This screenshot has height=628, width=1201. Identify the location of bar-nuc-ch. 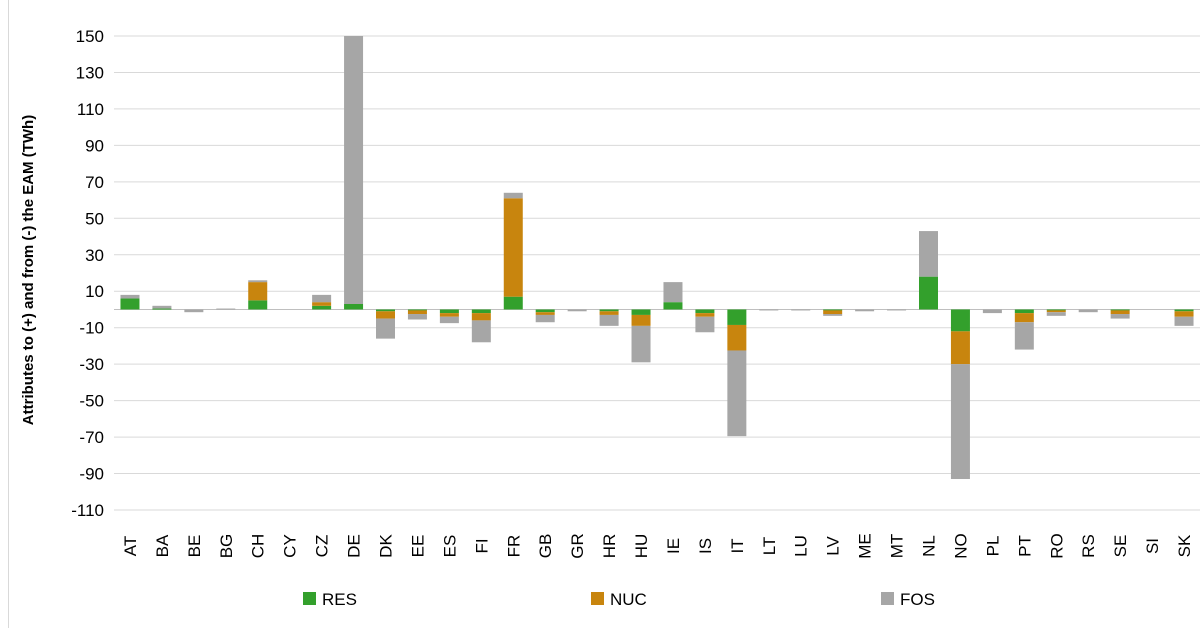
(258, 291).